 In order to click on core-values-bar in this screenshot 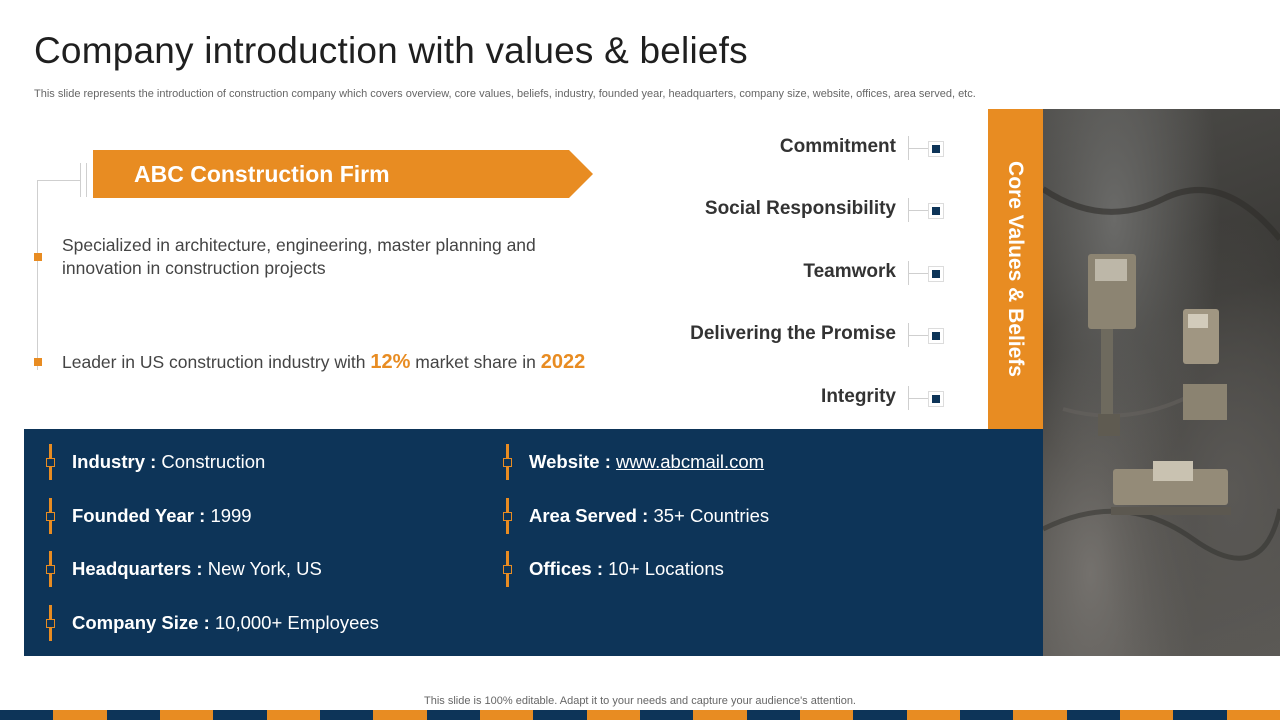, I will do `click(1015, 269)`.